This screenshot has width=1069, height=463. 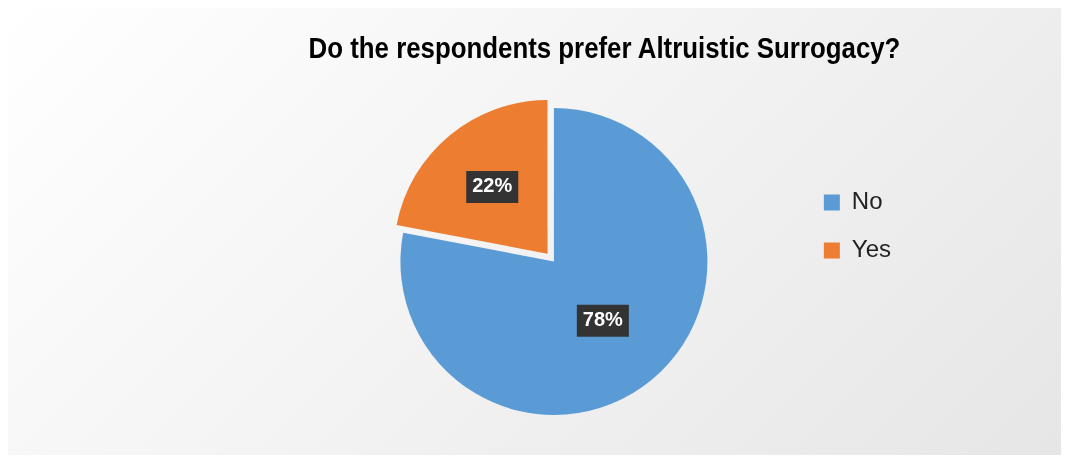 What do you see at coordinates (871, 249) in the screenshot?
I see `legend-label: Yes` at bounding box center [871, 249].